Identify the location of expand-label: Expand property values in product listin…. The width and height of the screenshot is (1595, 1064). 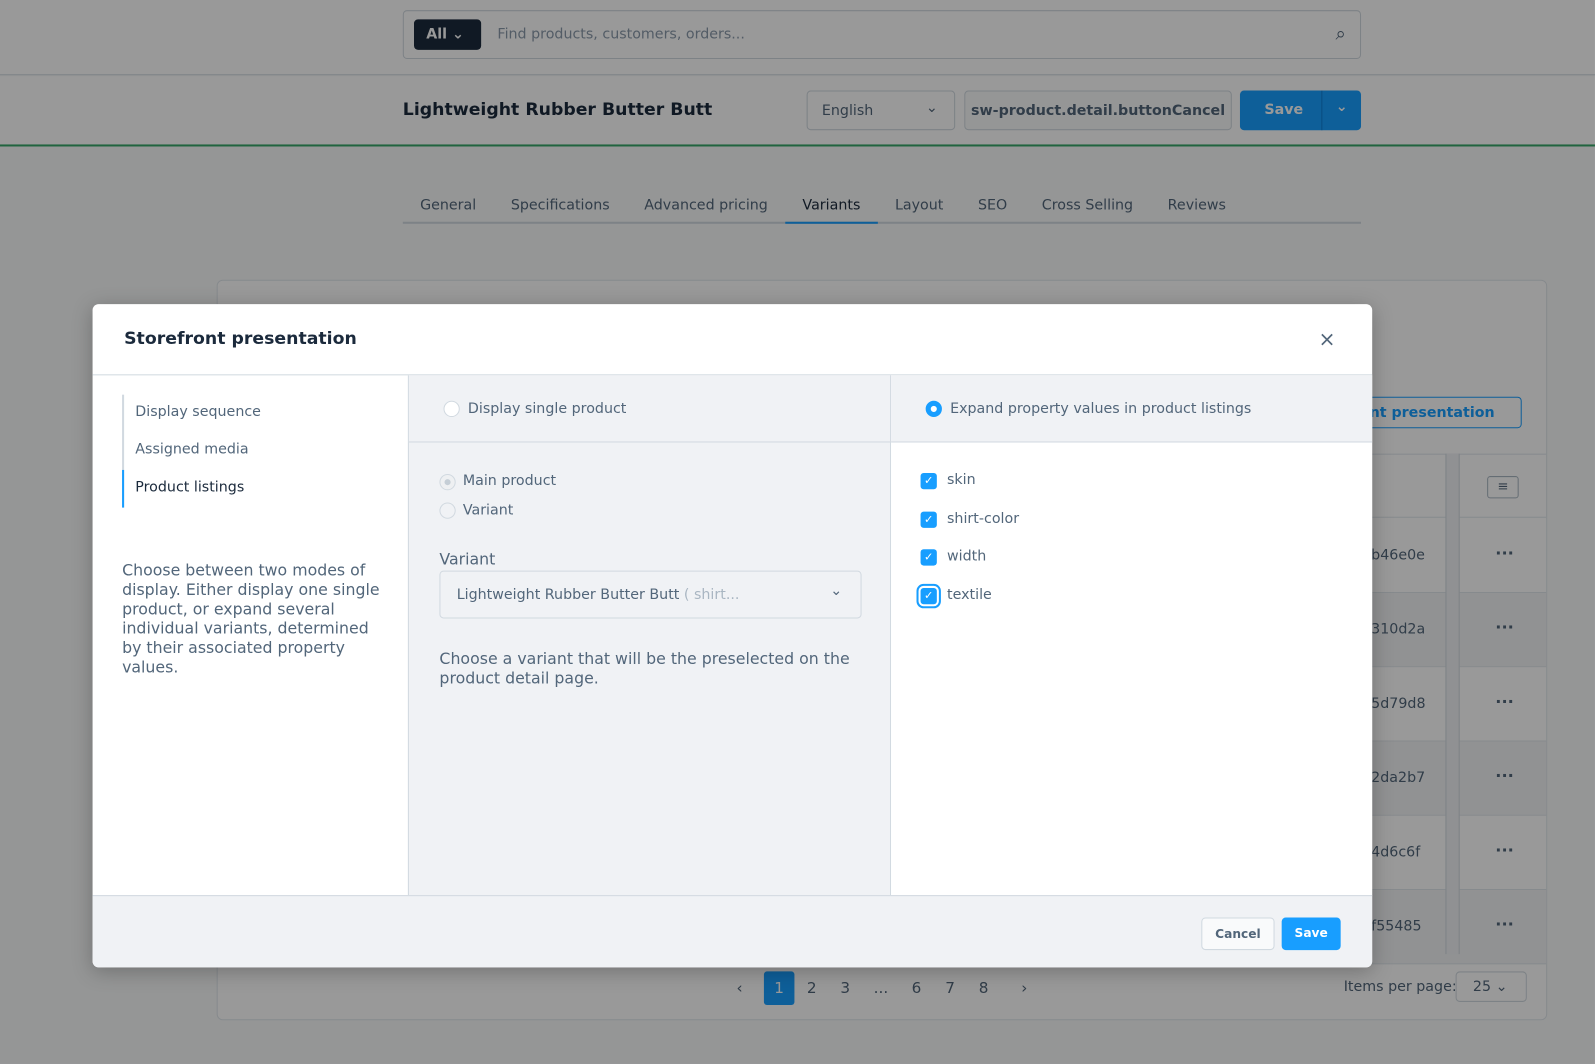
(1101, 409).